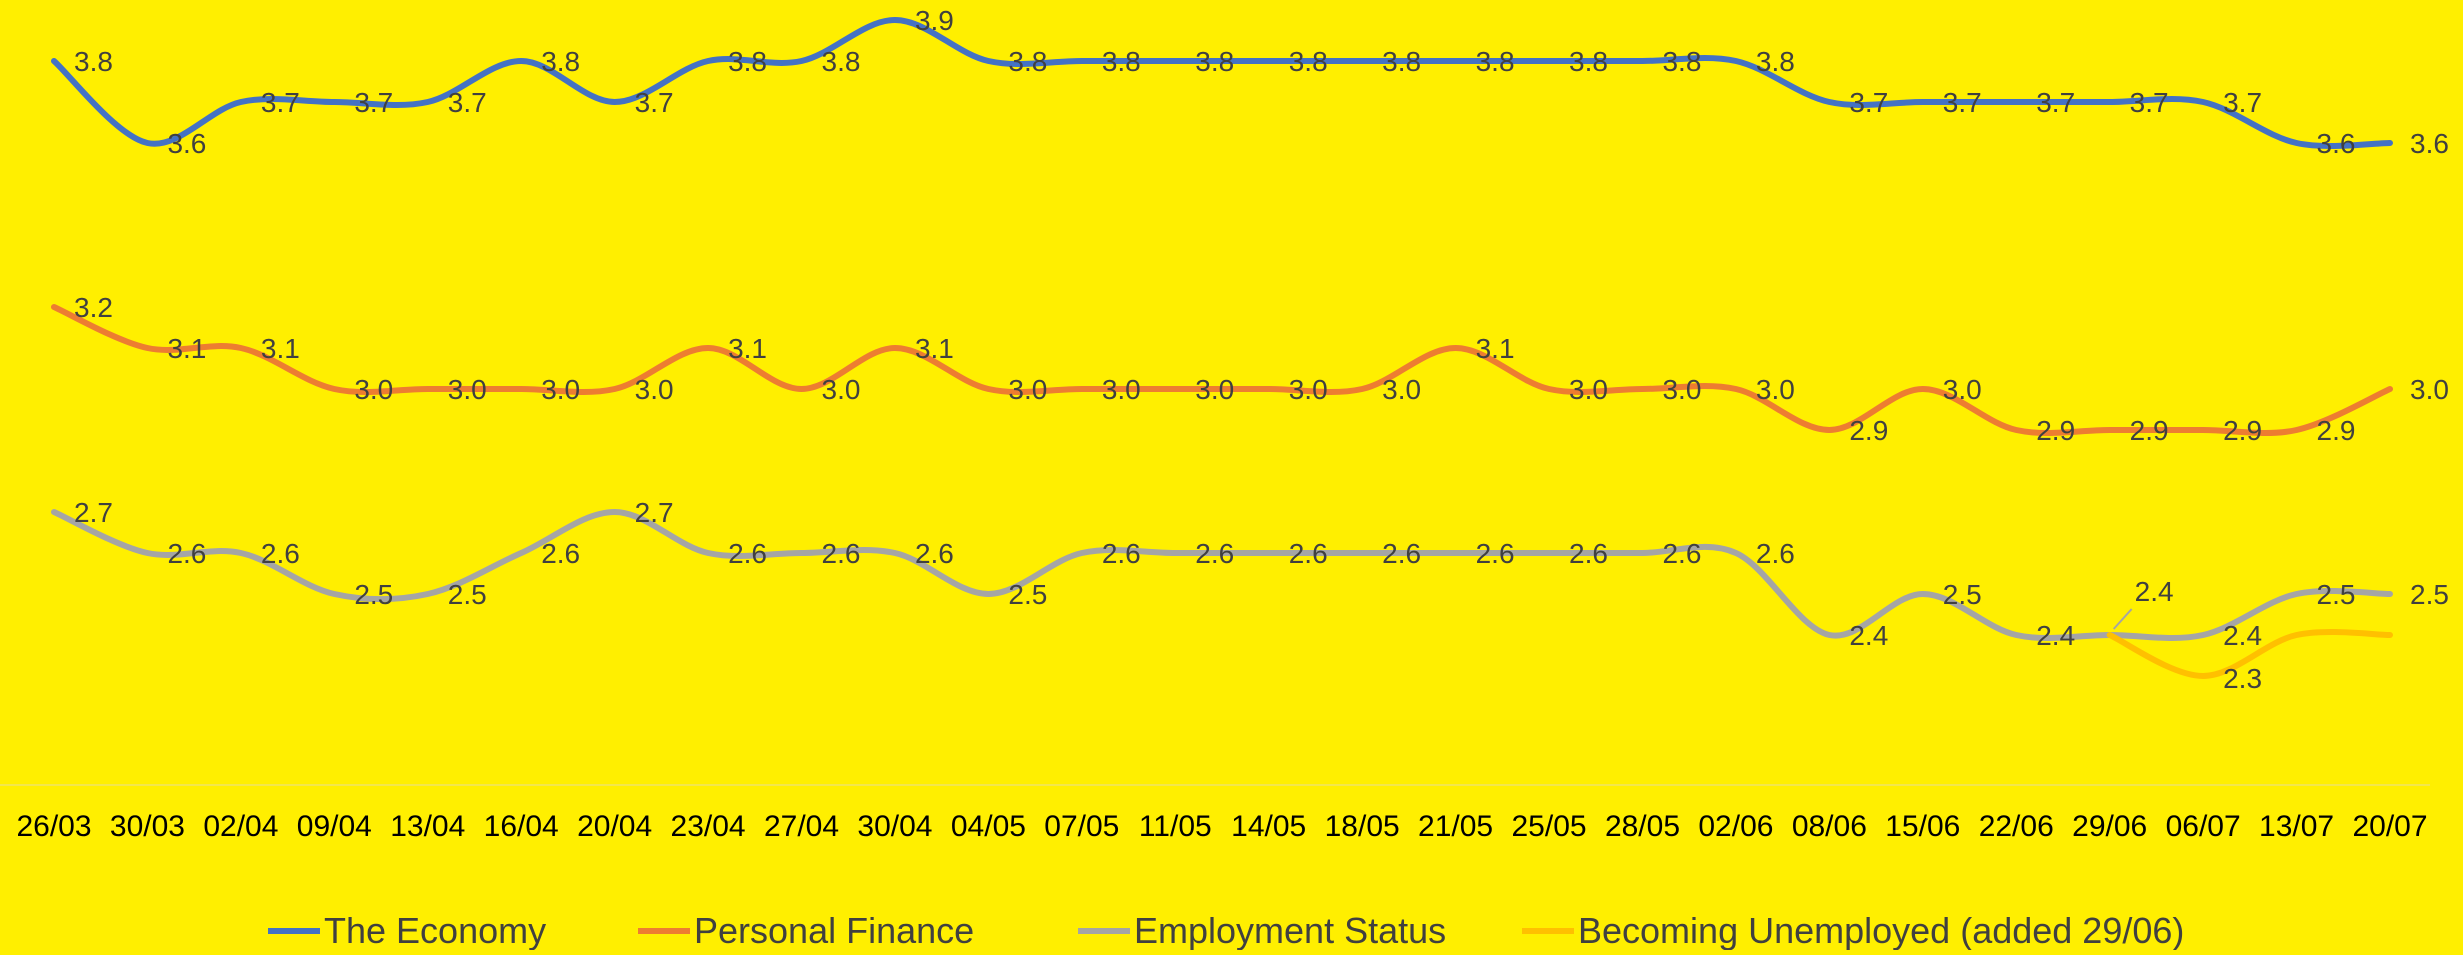  Describe the element at coordinates (2429, 594) in the screenshot. I see `data-label-employment-status-25: 2.5` at that location.